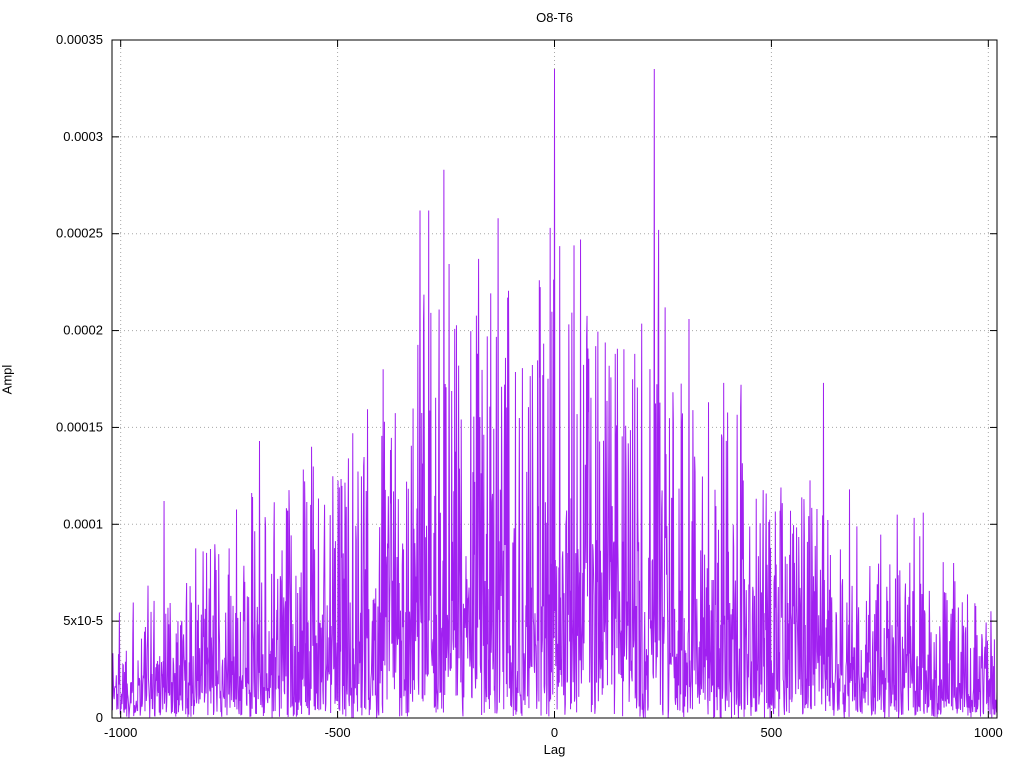 This screenshot has height=768, width=1024. I want to click on chart-title: O8-T6, so click(554, 17).